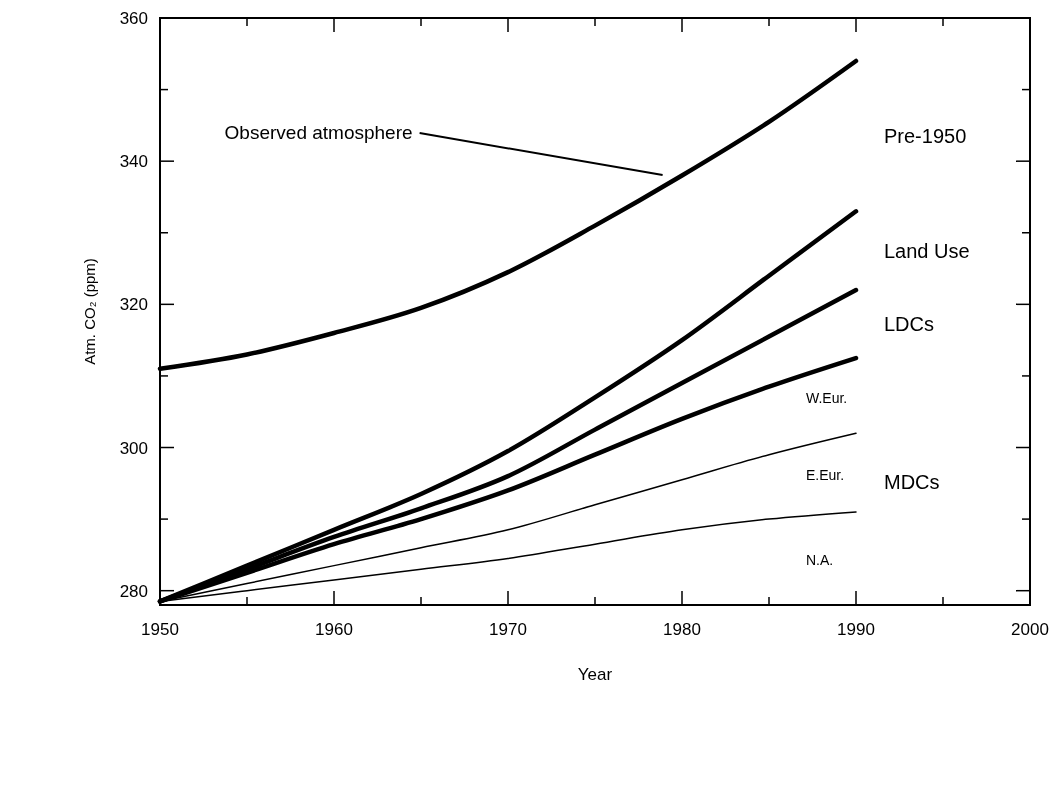  I want to click on y-tick-label: 340, so click(133, 162).